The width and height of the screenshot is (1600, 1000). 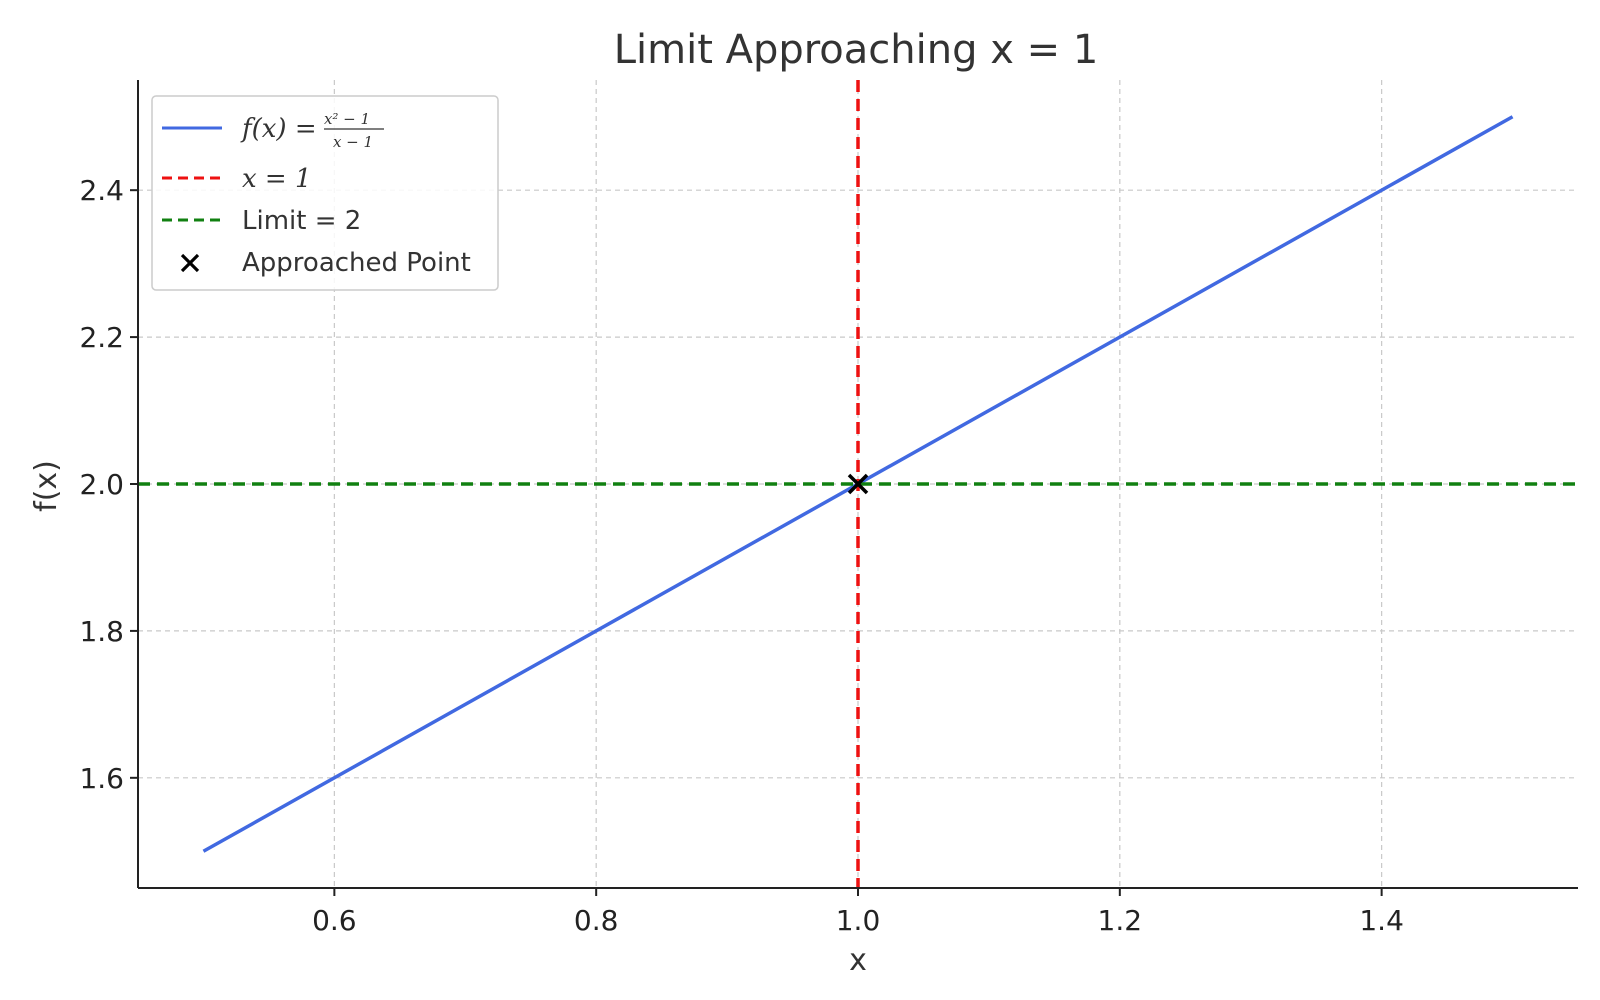 I want to click on y-tick-label: 2.0, so click(x=101, y=484).